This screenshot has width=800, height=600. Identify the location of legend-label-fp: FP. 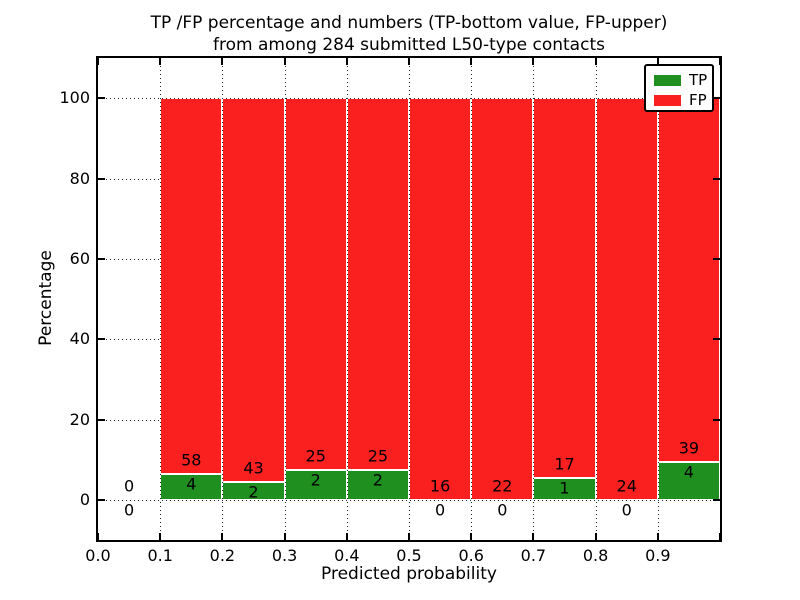
(698, 100).